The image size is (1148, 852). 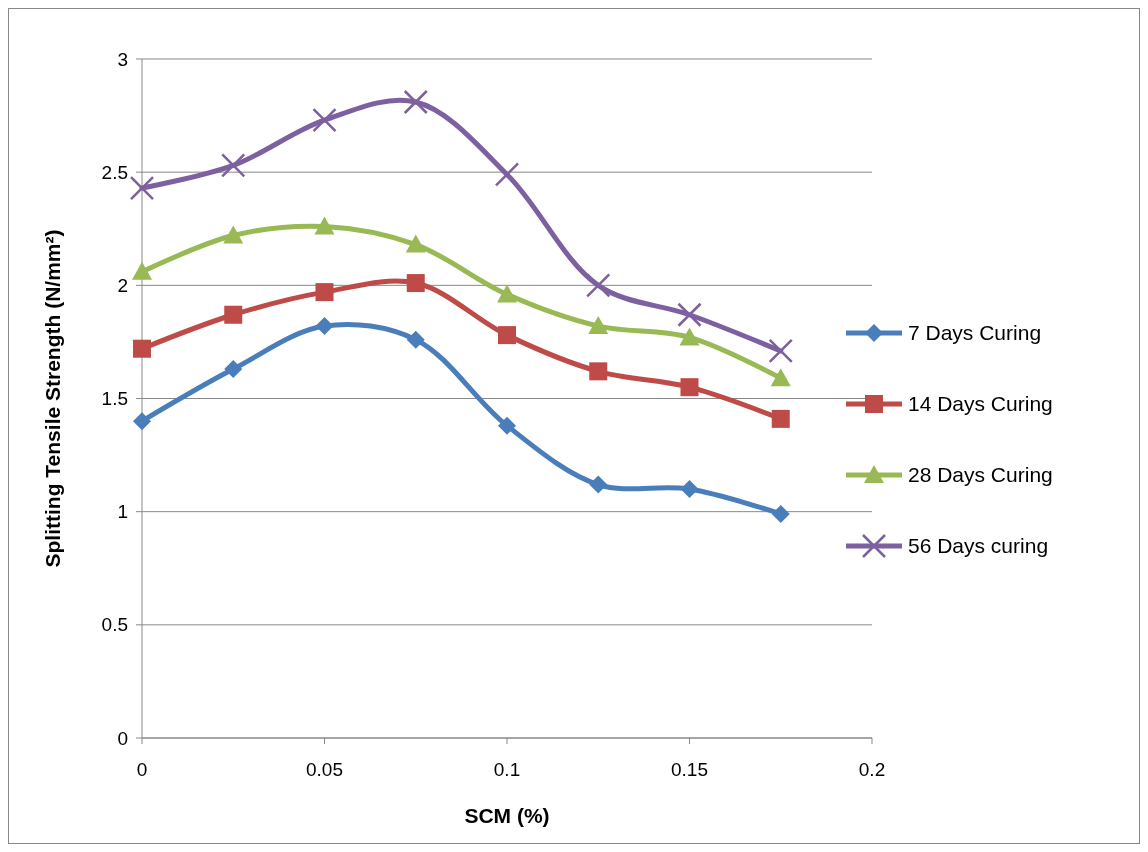 I want to click on x-axis-title: SCM (%), so click(x=507, y=815).